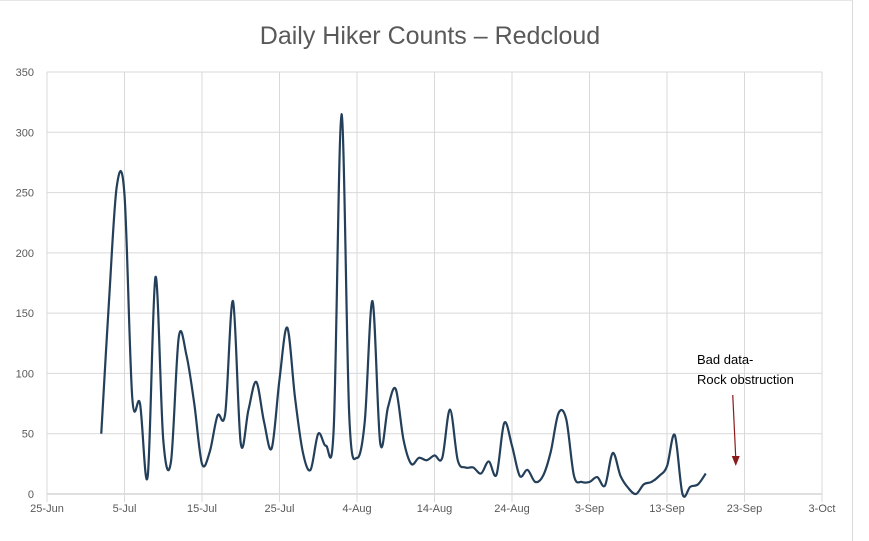 The height and width of the screenshot is (541, 869). I want to click on x-tick-label: 14-Aug, so click(434, 509).